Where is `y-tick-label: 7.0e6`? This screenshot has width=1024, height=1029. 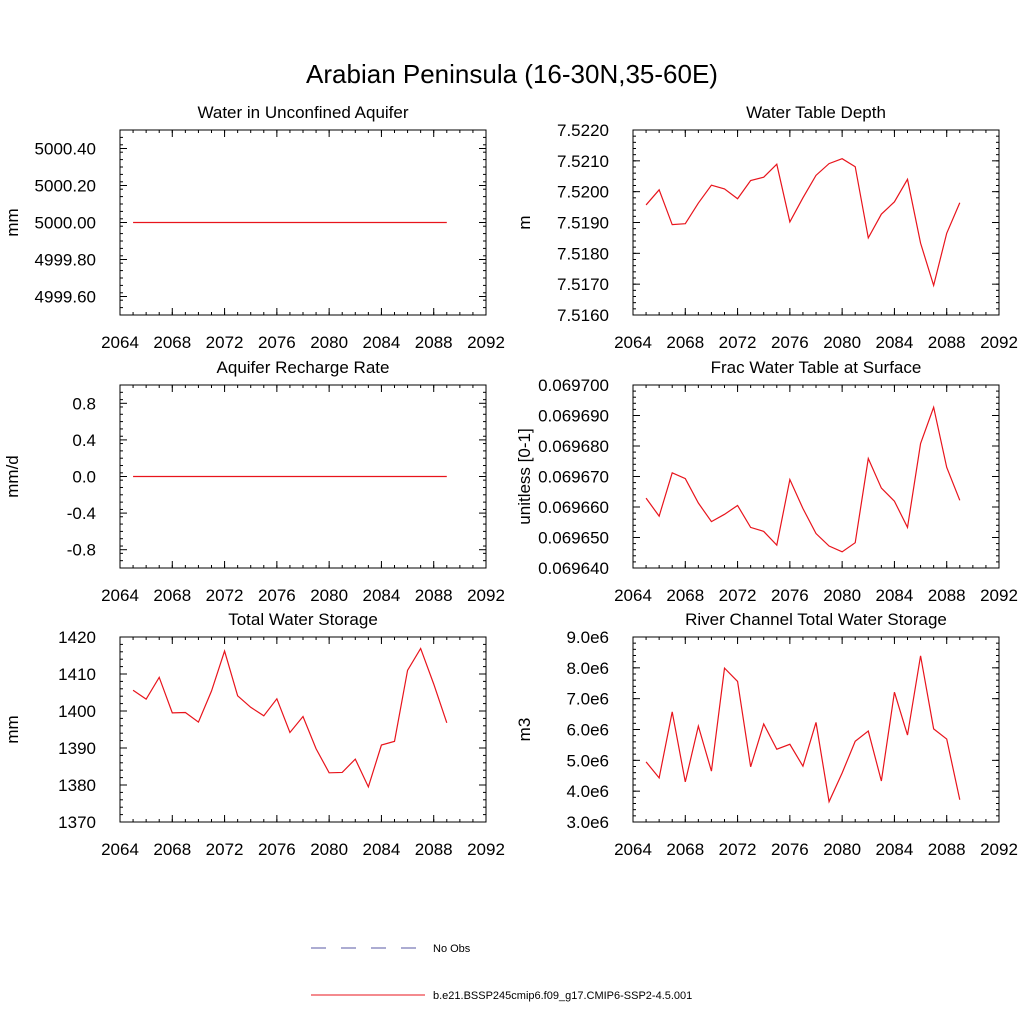
y-tick-label: 7.0e6 is located at coordinates (587, 699).